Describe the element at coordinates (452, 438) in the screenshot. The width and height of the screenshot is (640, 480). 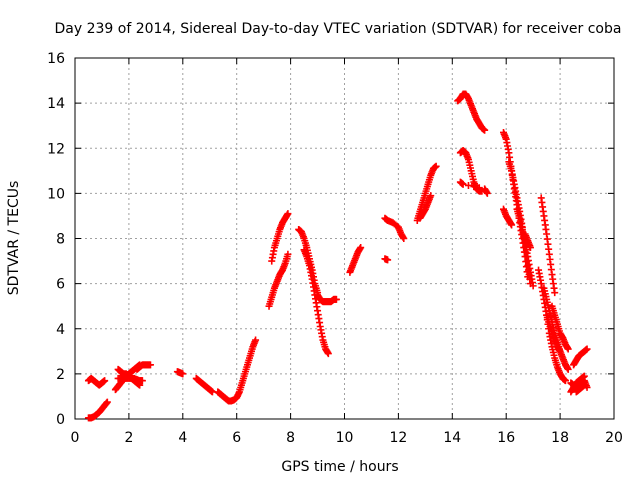
I see `x-tick-label: 14` at that location.